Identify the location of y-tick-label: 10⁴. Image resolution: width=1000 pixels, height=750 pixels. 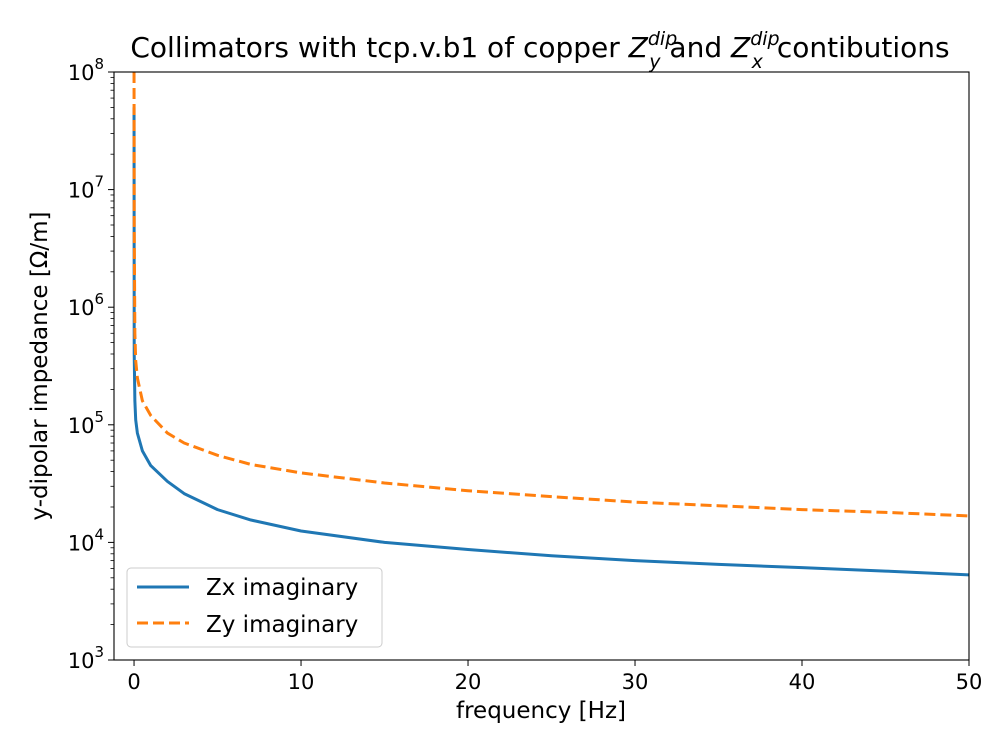
(86, 540).